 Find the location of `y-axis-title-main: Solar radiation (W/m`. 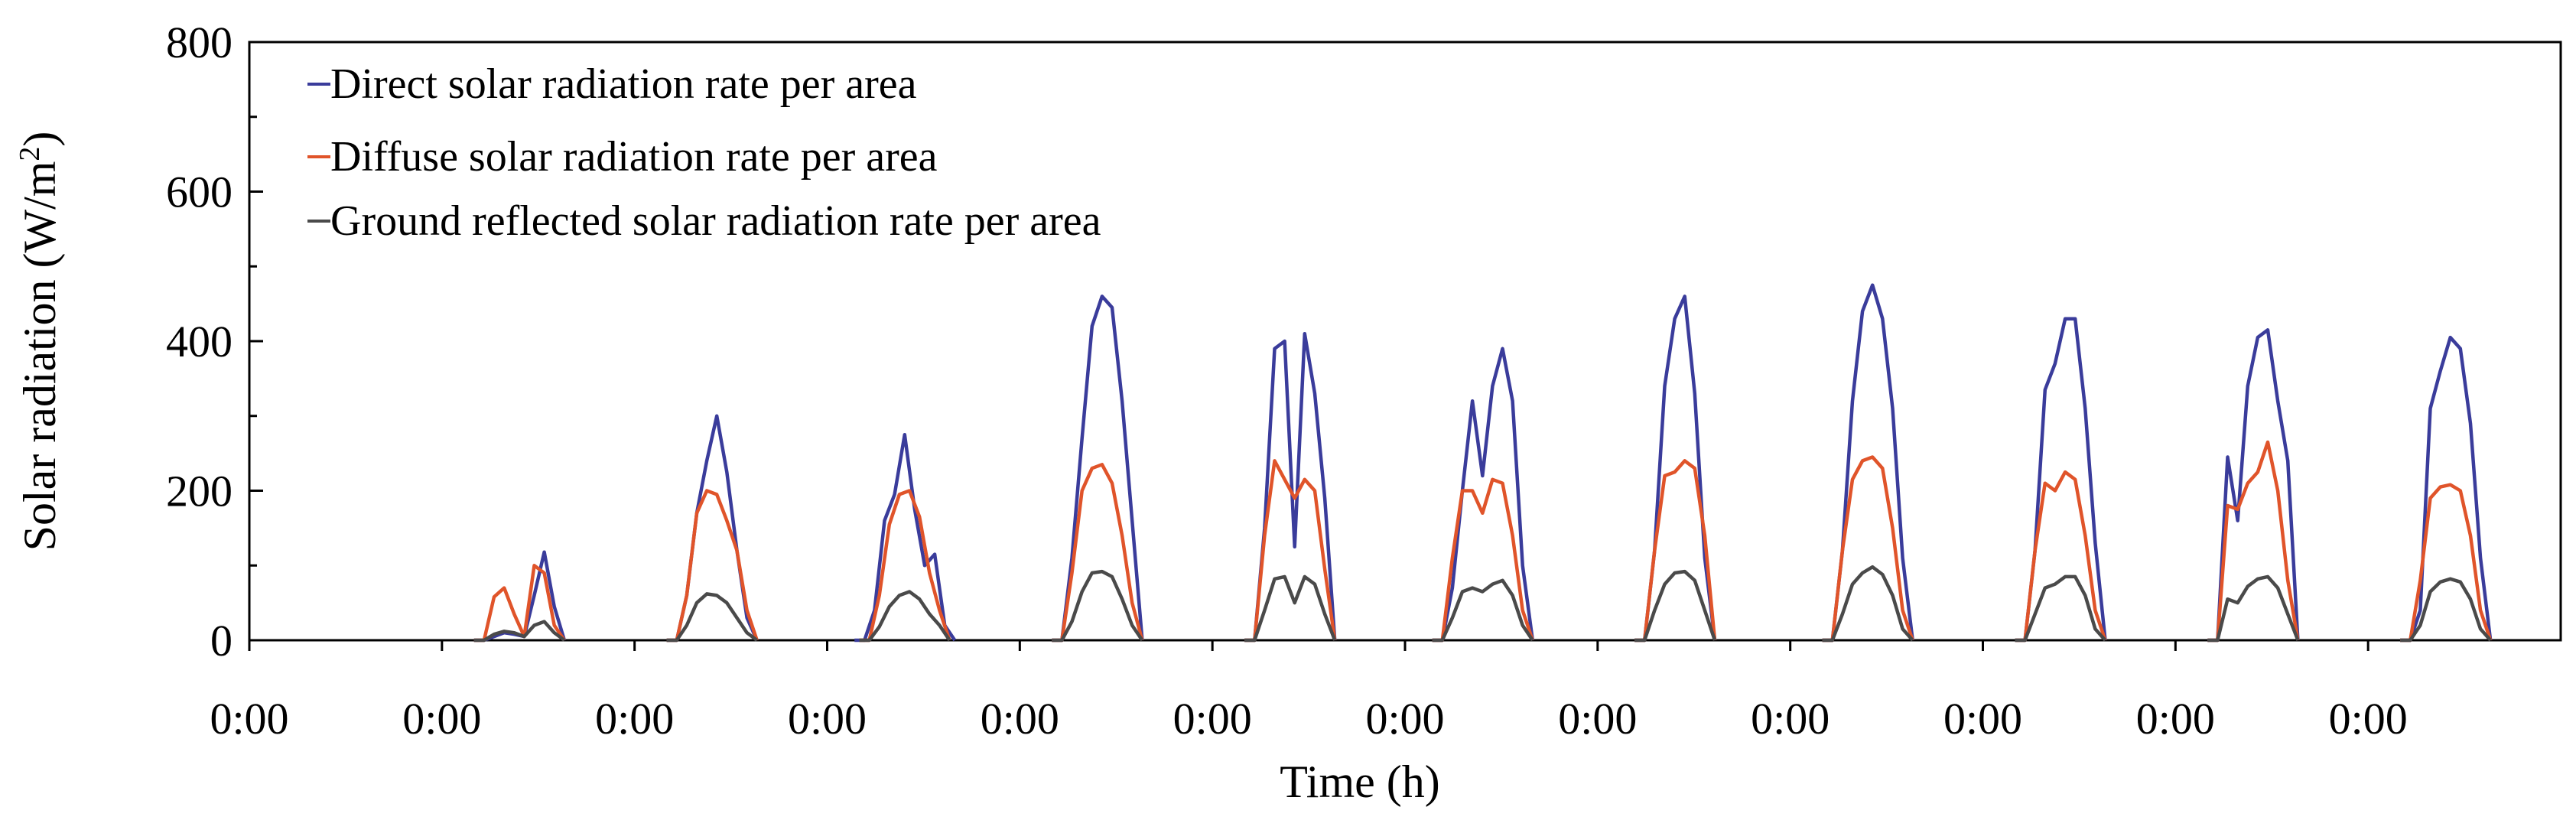

y-axis-title-main: Solar radiation (W/m is located at coordinates (40, 356).